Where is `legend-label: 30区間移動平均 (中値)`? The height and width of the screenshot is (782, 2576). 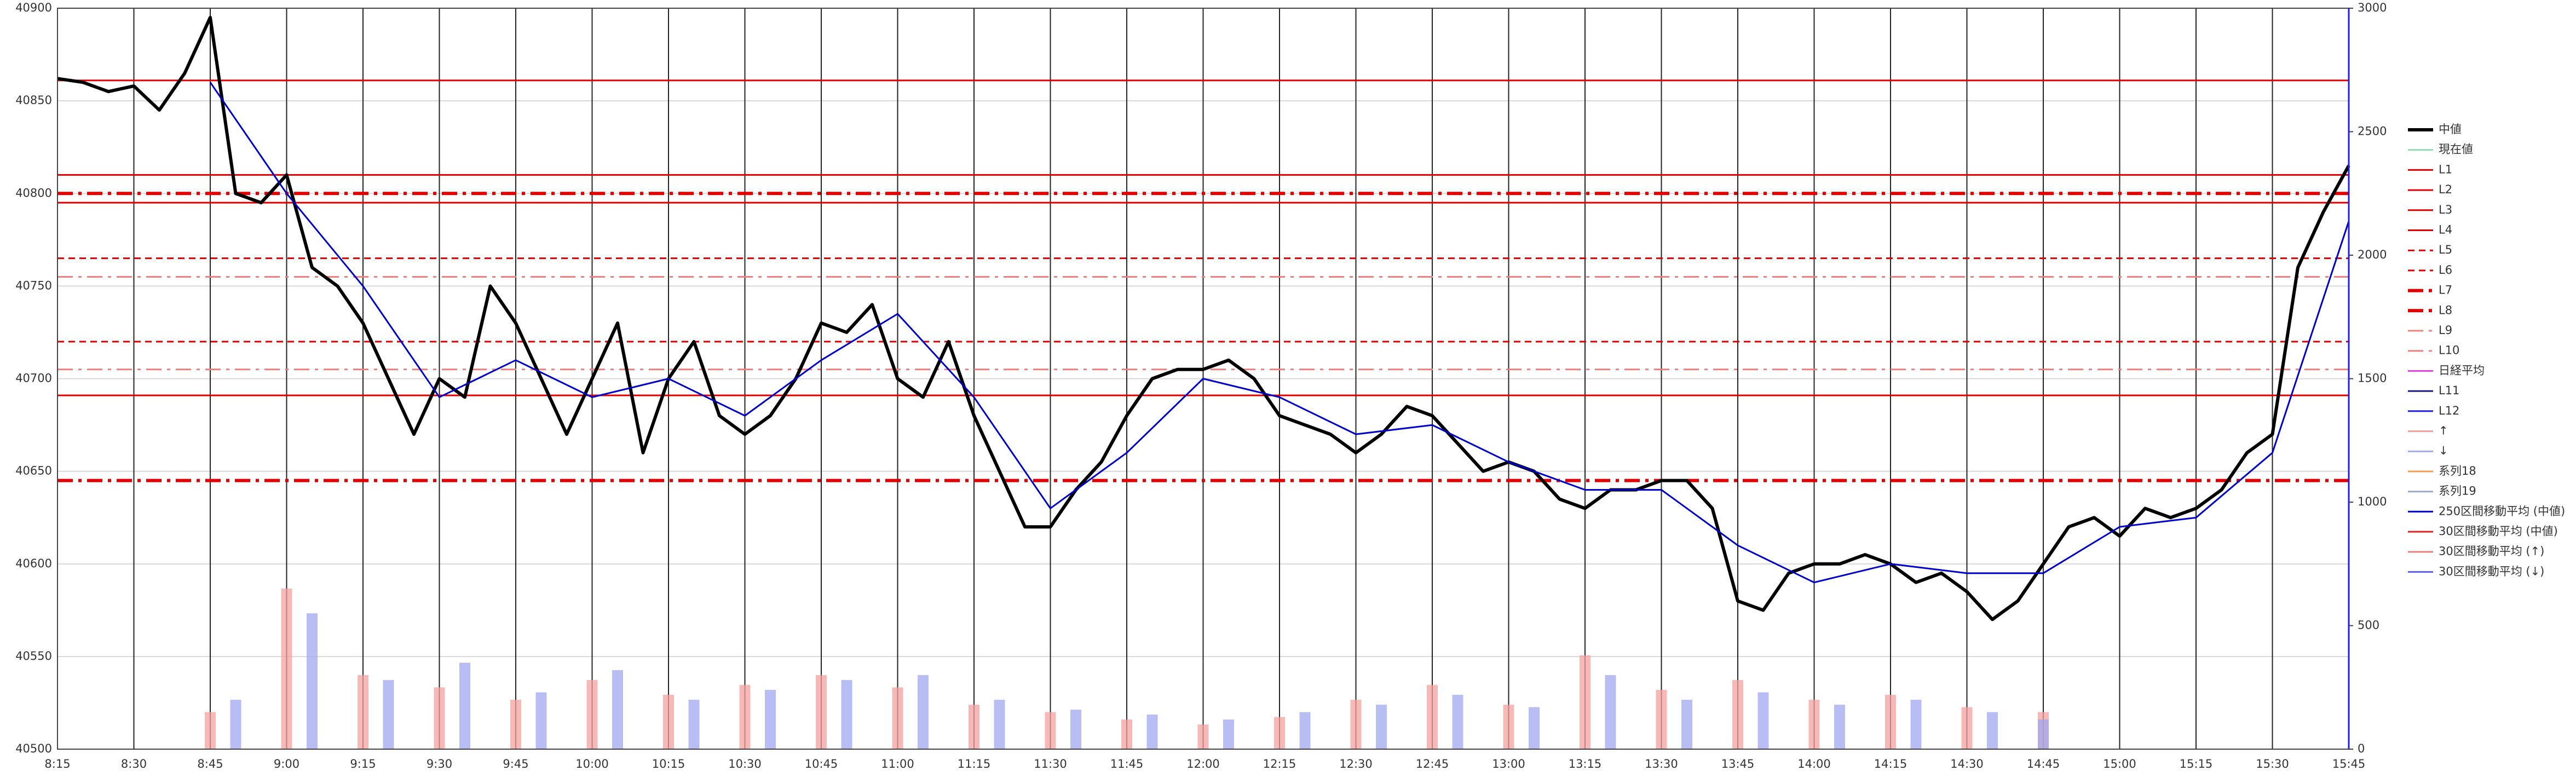
legend-label: 30区間移動平均 (中値) is located at coordinates (2498, 531).